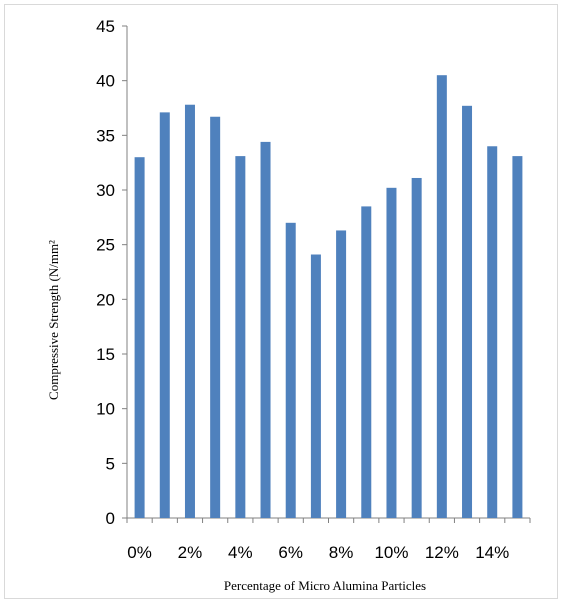 The height and width of the screenshot is (603, 562). Describe the element at coordinates (215, 317) in the screenshot. I see `bar-3%` at that location.